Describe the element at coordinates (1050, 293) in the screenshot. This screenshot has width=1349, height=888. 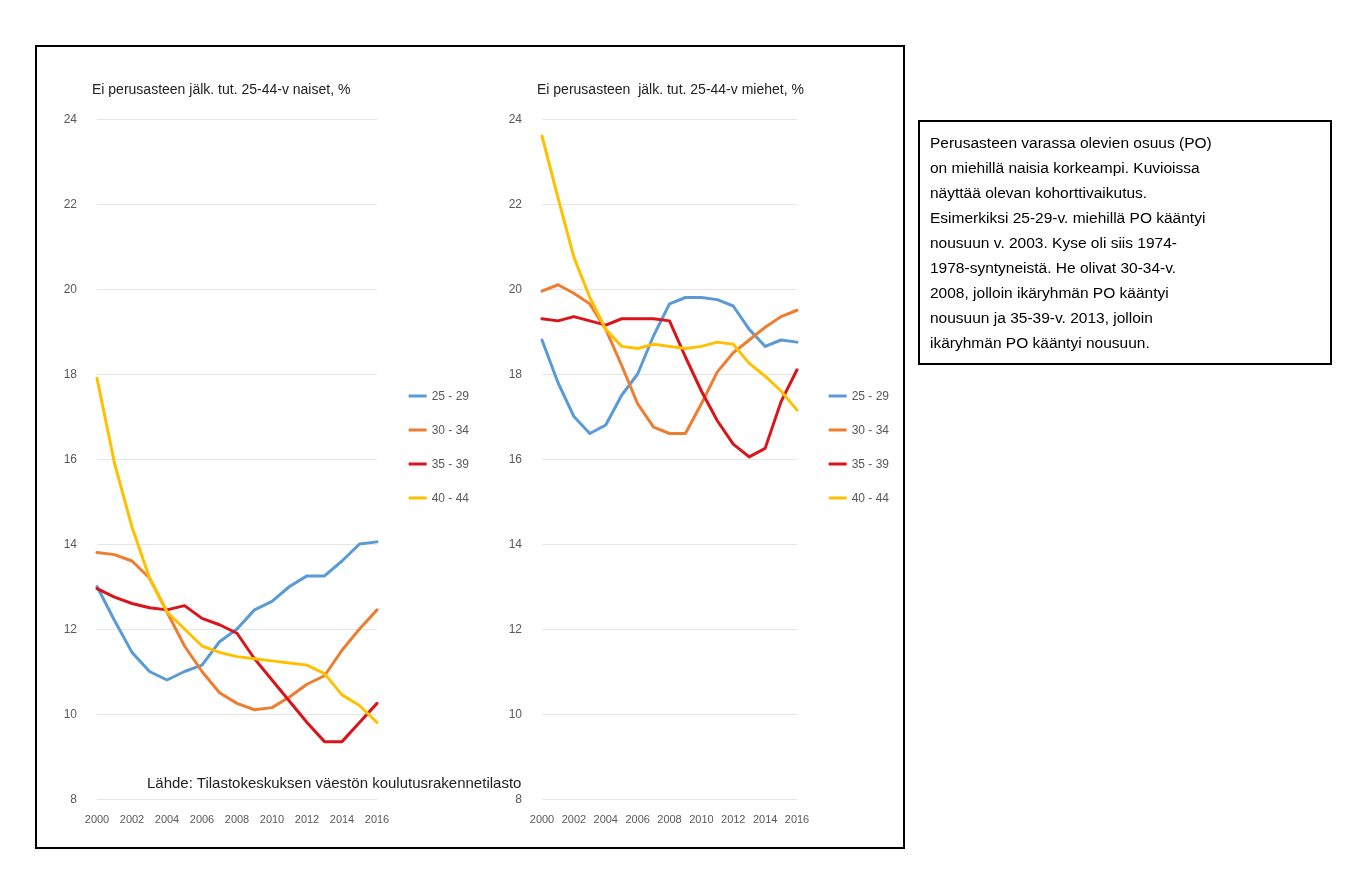
I see `text: 2008, jolloin ikäryhmän PO kääntyi` at that location.